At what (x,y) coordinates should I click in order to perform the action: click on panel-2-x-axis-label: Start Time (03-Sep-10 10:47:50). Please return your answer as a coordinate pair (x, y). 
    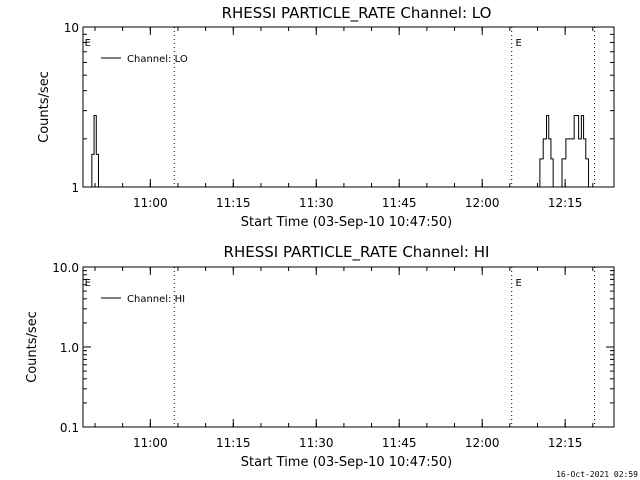
    Looking at the image, I should click on (346, 462).